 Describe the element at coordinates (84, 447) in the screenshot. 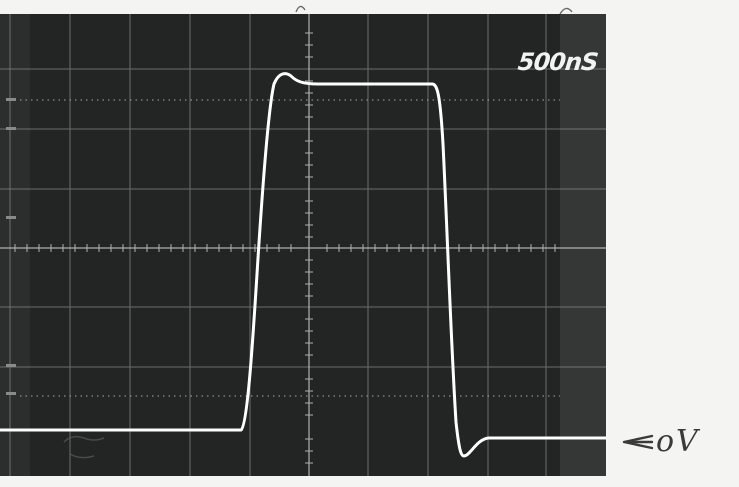

I see `scratch-mark` at that location.